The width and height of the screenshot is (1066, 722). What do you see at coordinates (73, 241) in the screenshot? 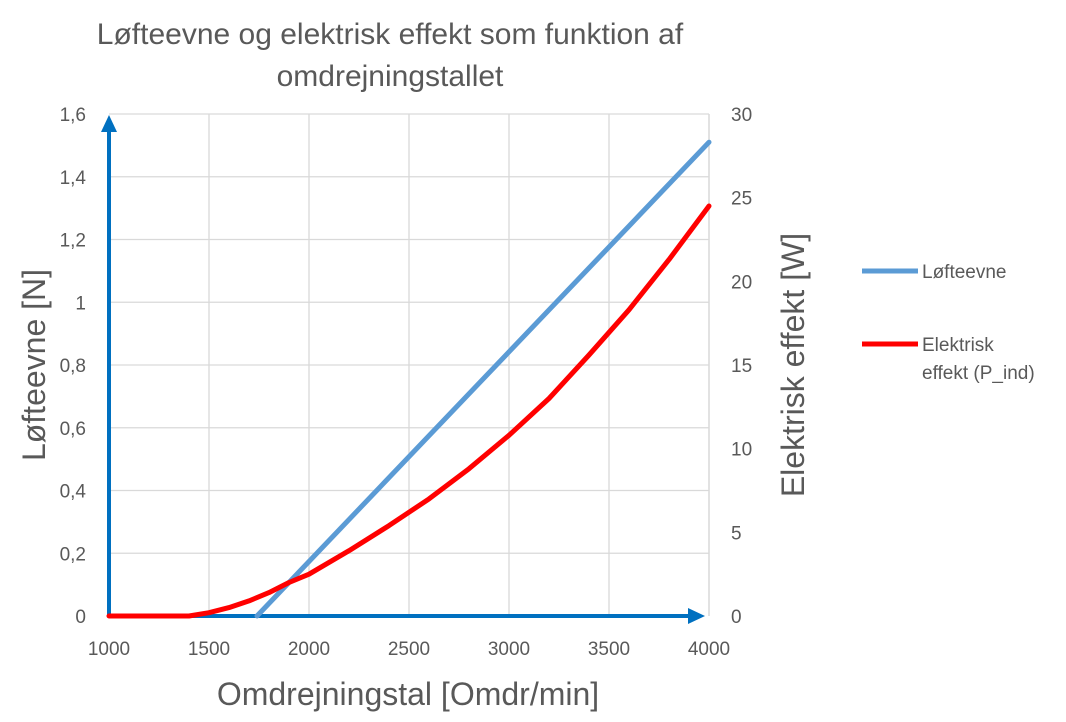
I see `y-left-tick-label: 1,2` at bounding box center [73, 241].